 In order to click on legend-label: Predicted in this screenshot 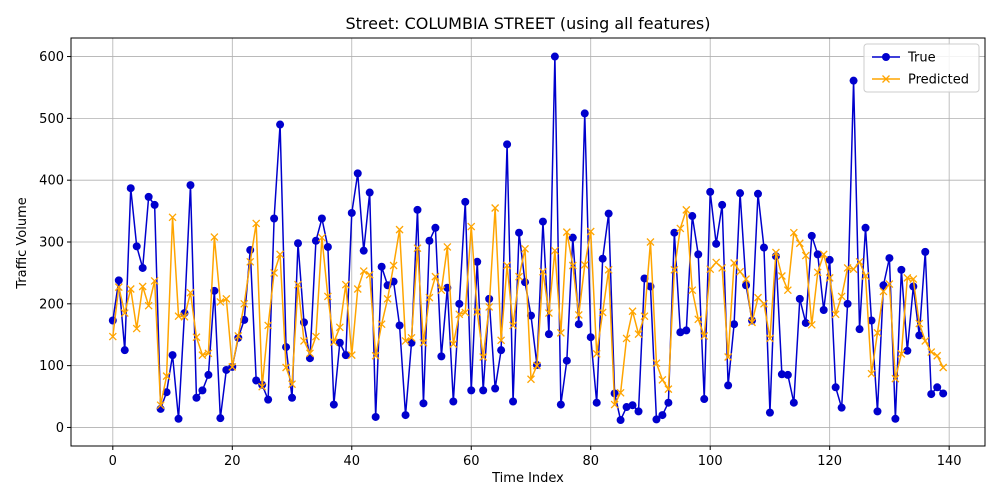, I will do `click(938, 80)`.